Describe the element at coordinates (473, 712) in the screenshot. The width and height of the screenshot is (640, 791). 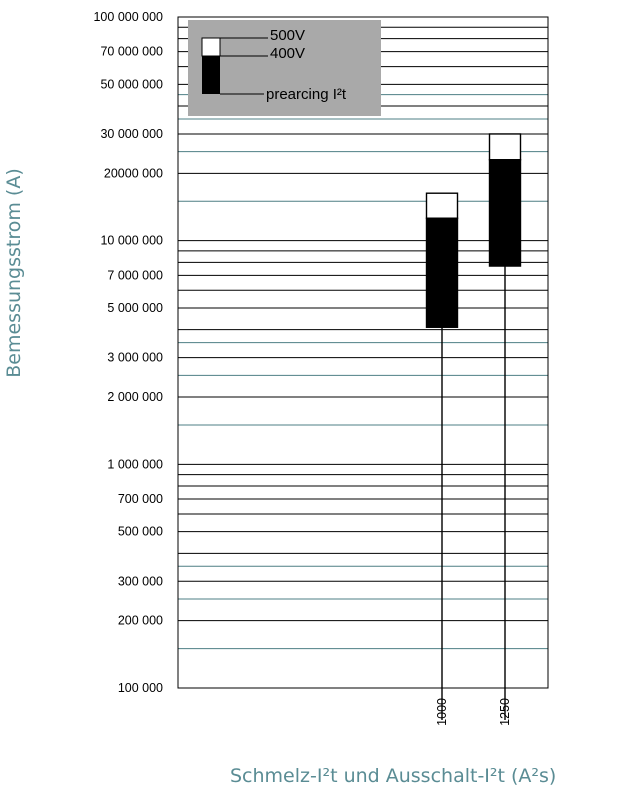
I see `x-axis-tick-labels: 1000 1250` at that location.